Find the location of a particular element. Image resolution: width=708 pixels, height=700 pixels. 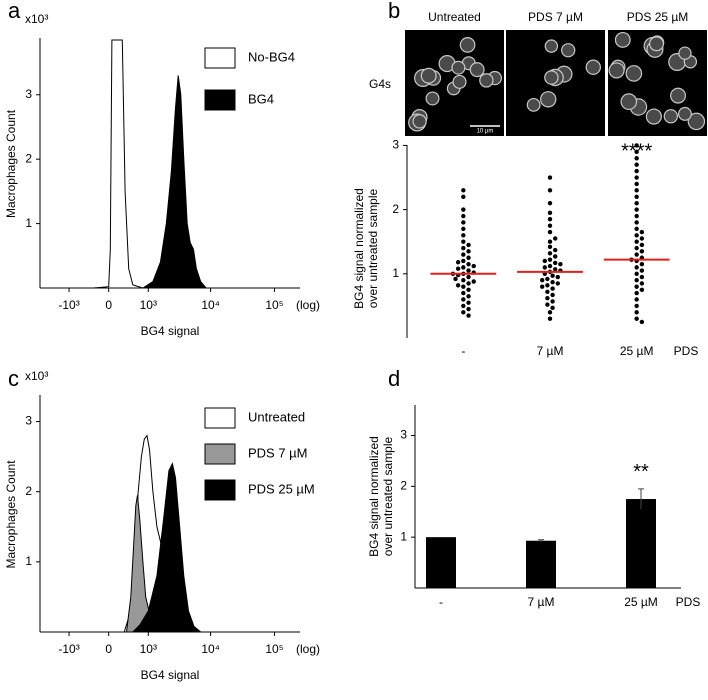

panel-letter: a is located at coordinates (14, 11).